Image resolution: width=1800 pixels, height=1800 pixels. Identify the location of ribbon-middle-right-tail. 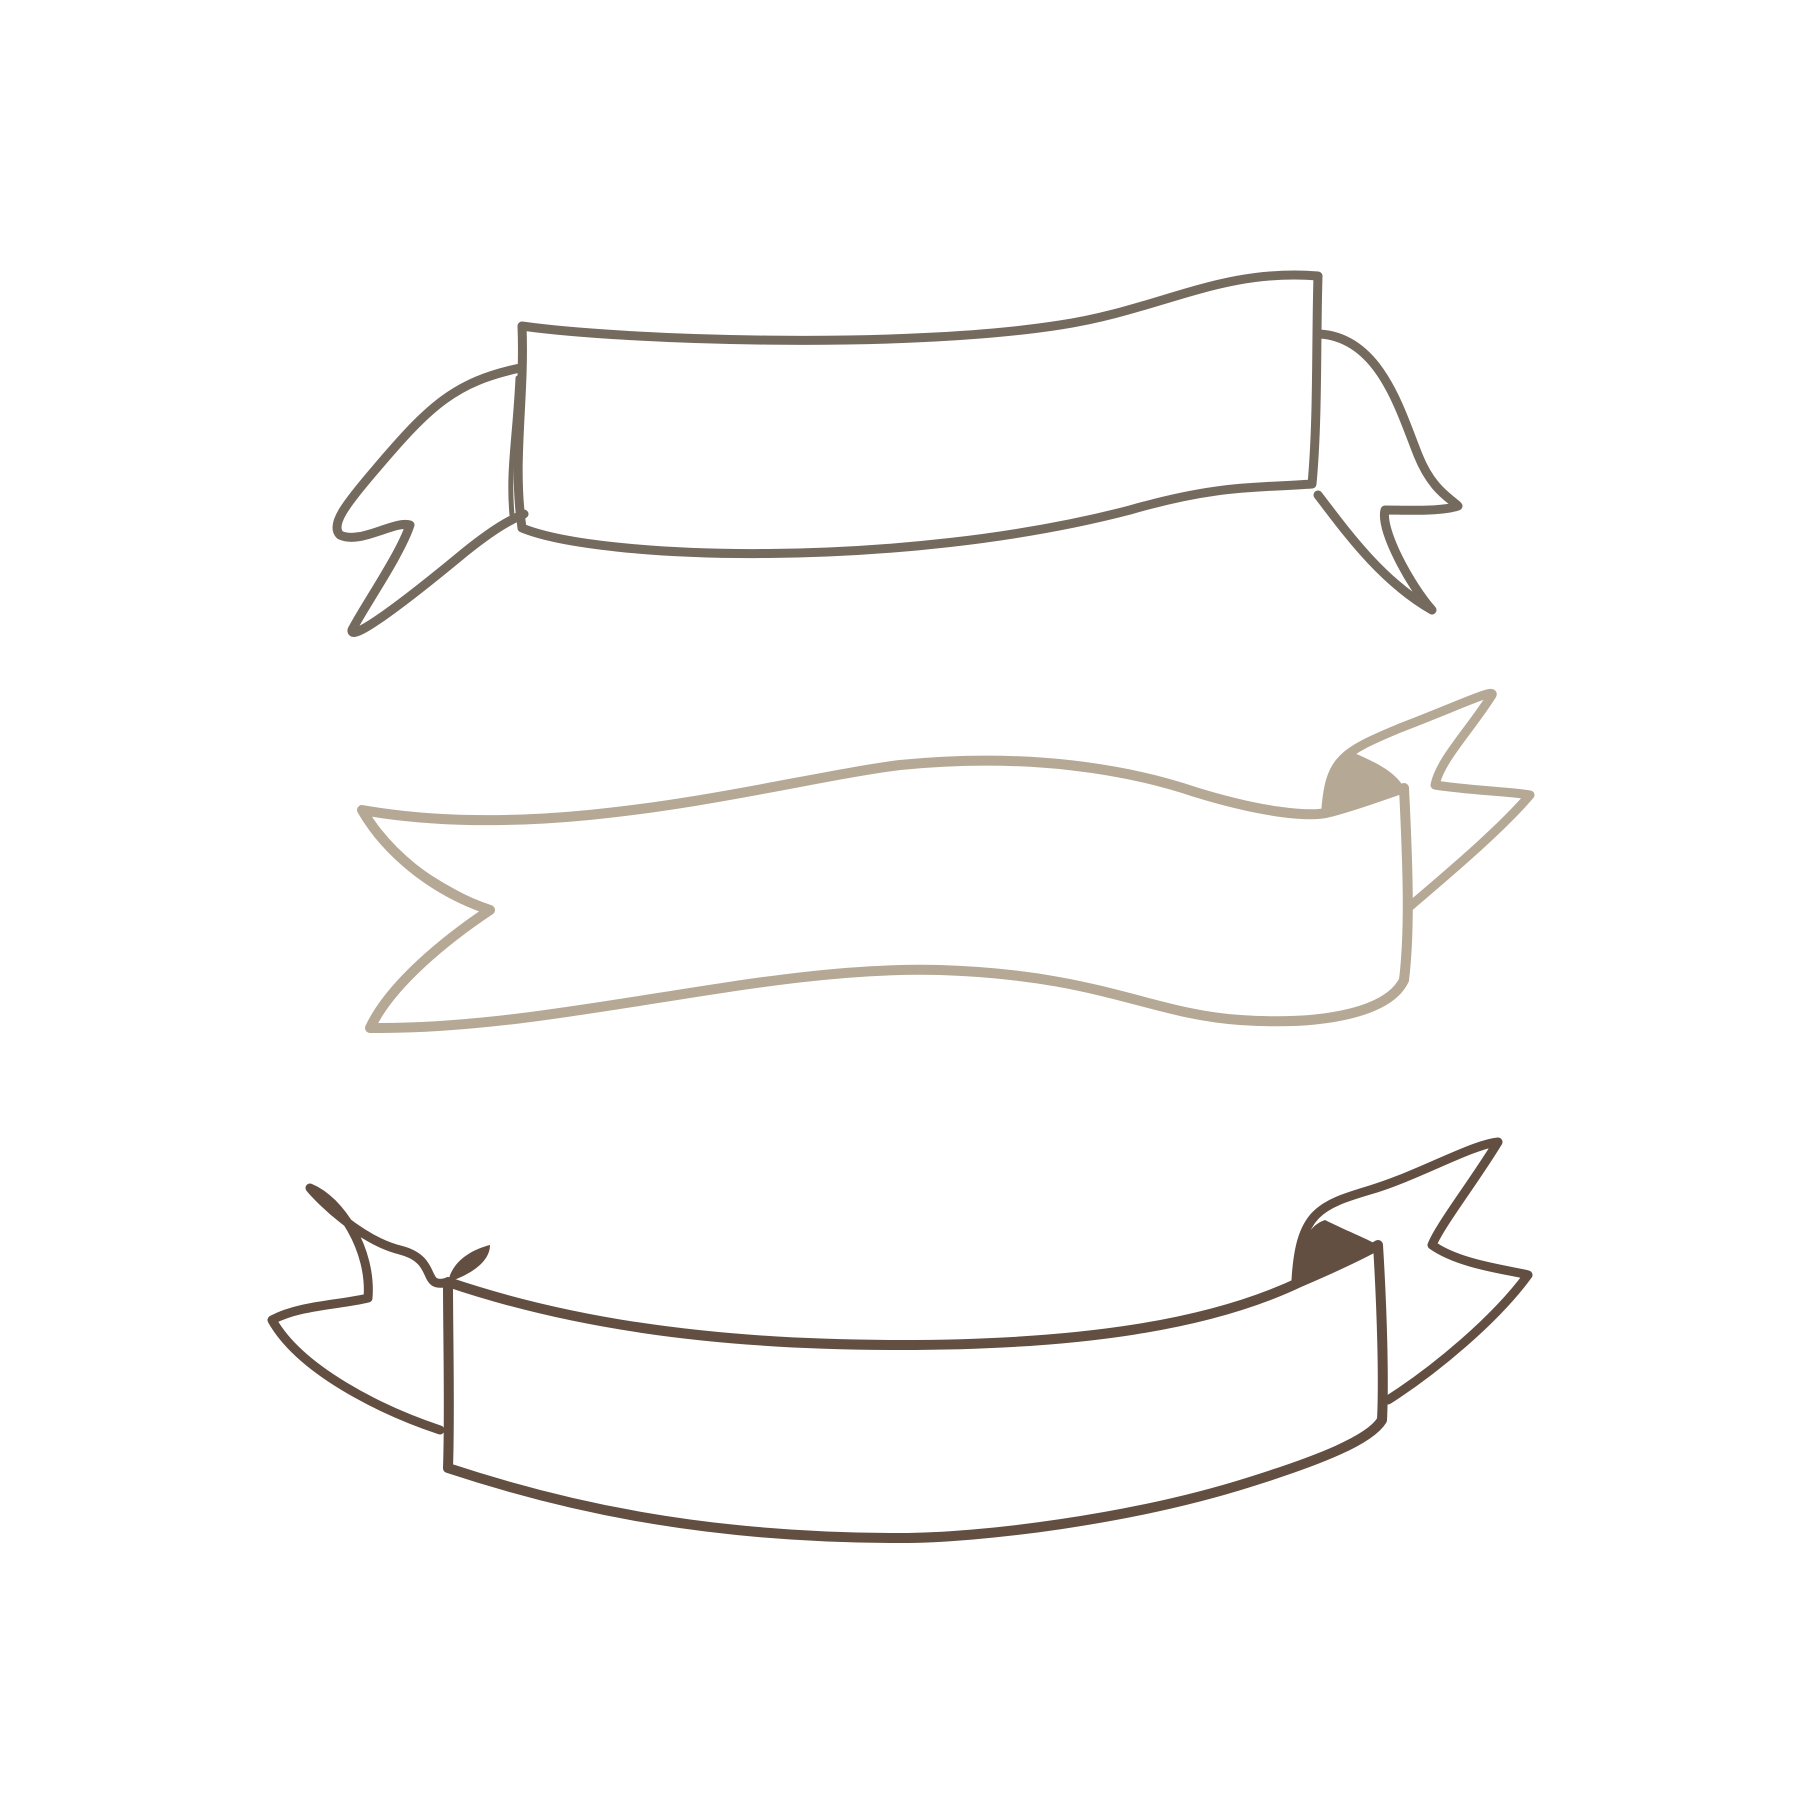
(1428, 800).